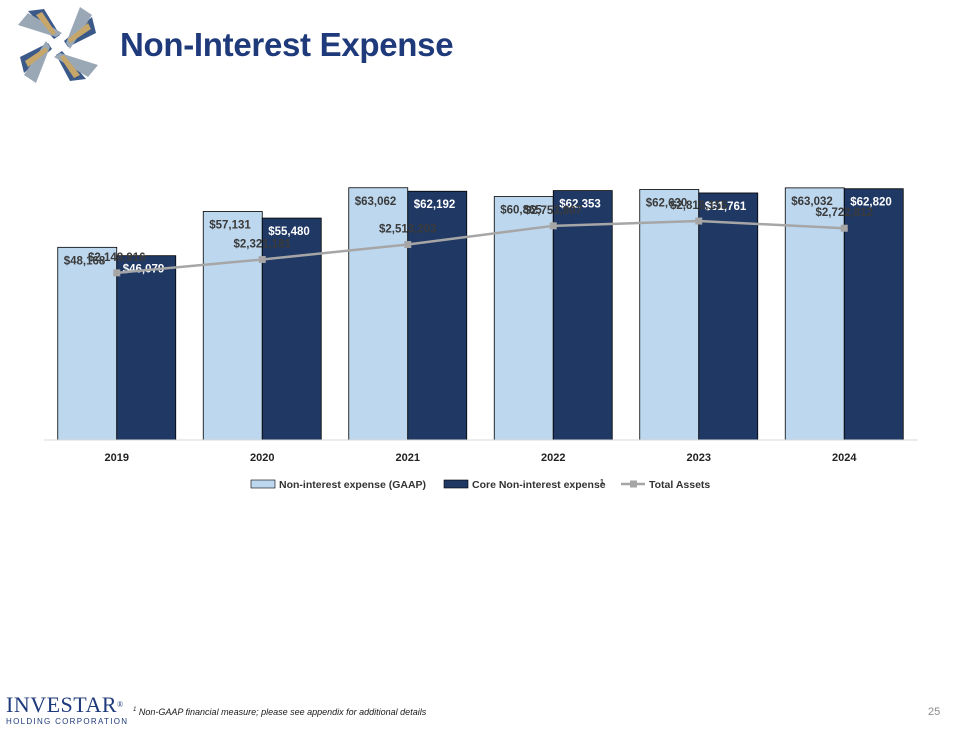  Describe the element at coordinates (456, 484) in the screenshot. I see `legend-swatch-core` at that location.